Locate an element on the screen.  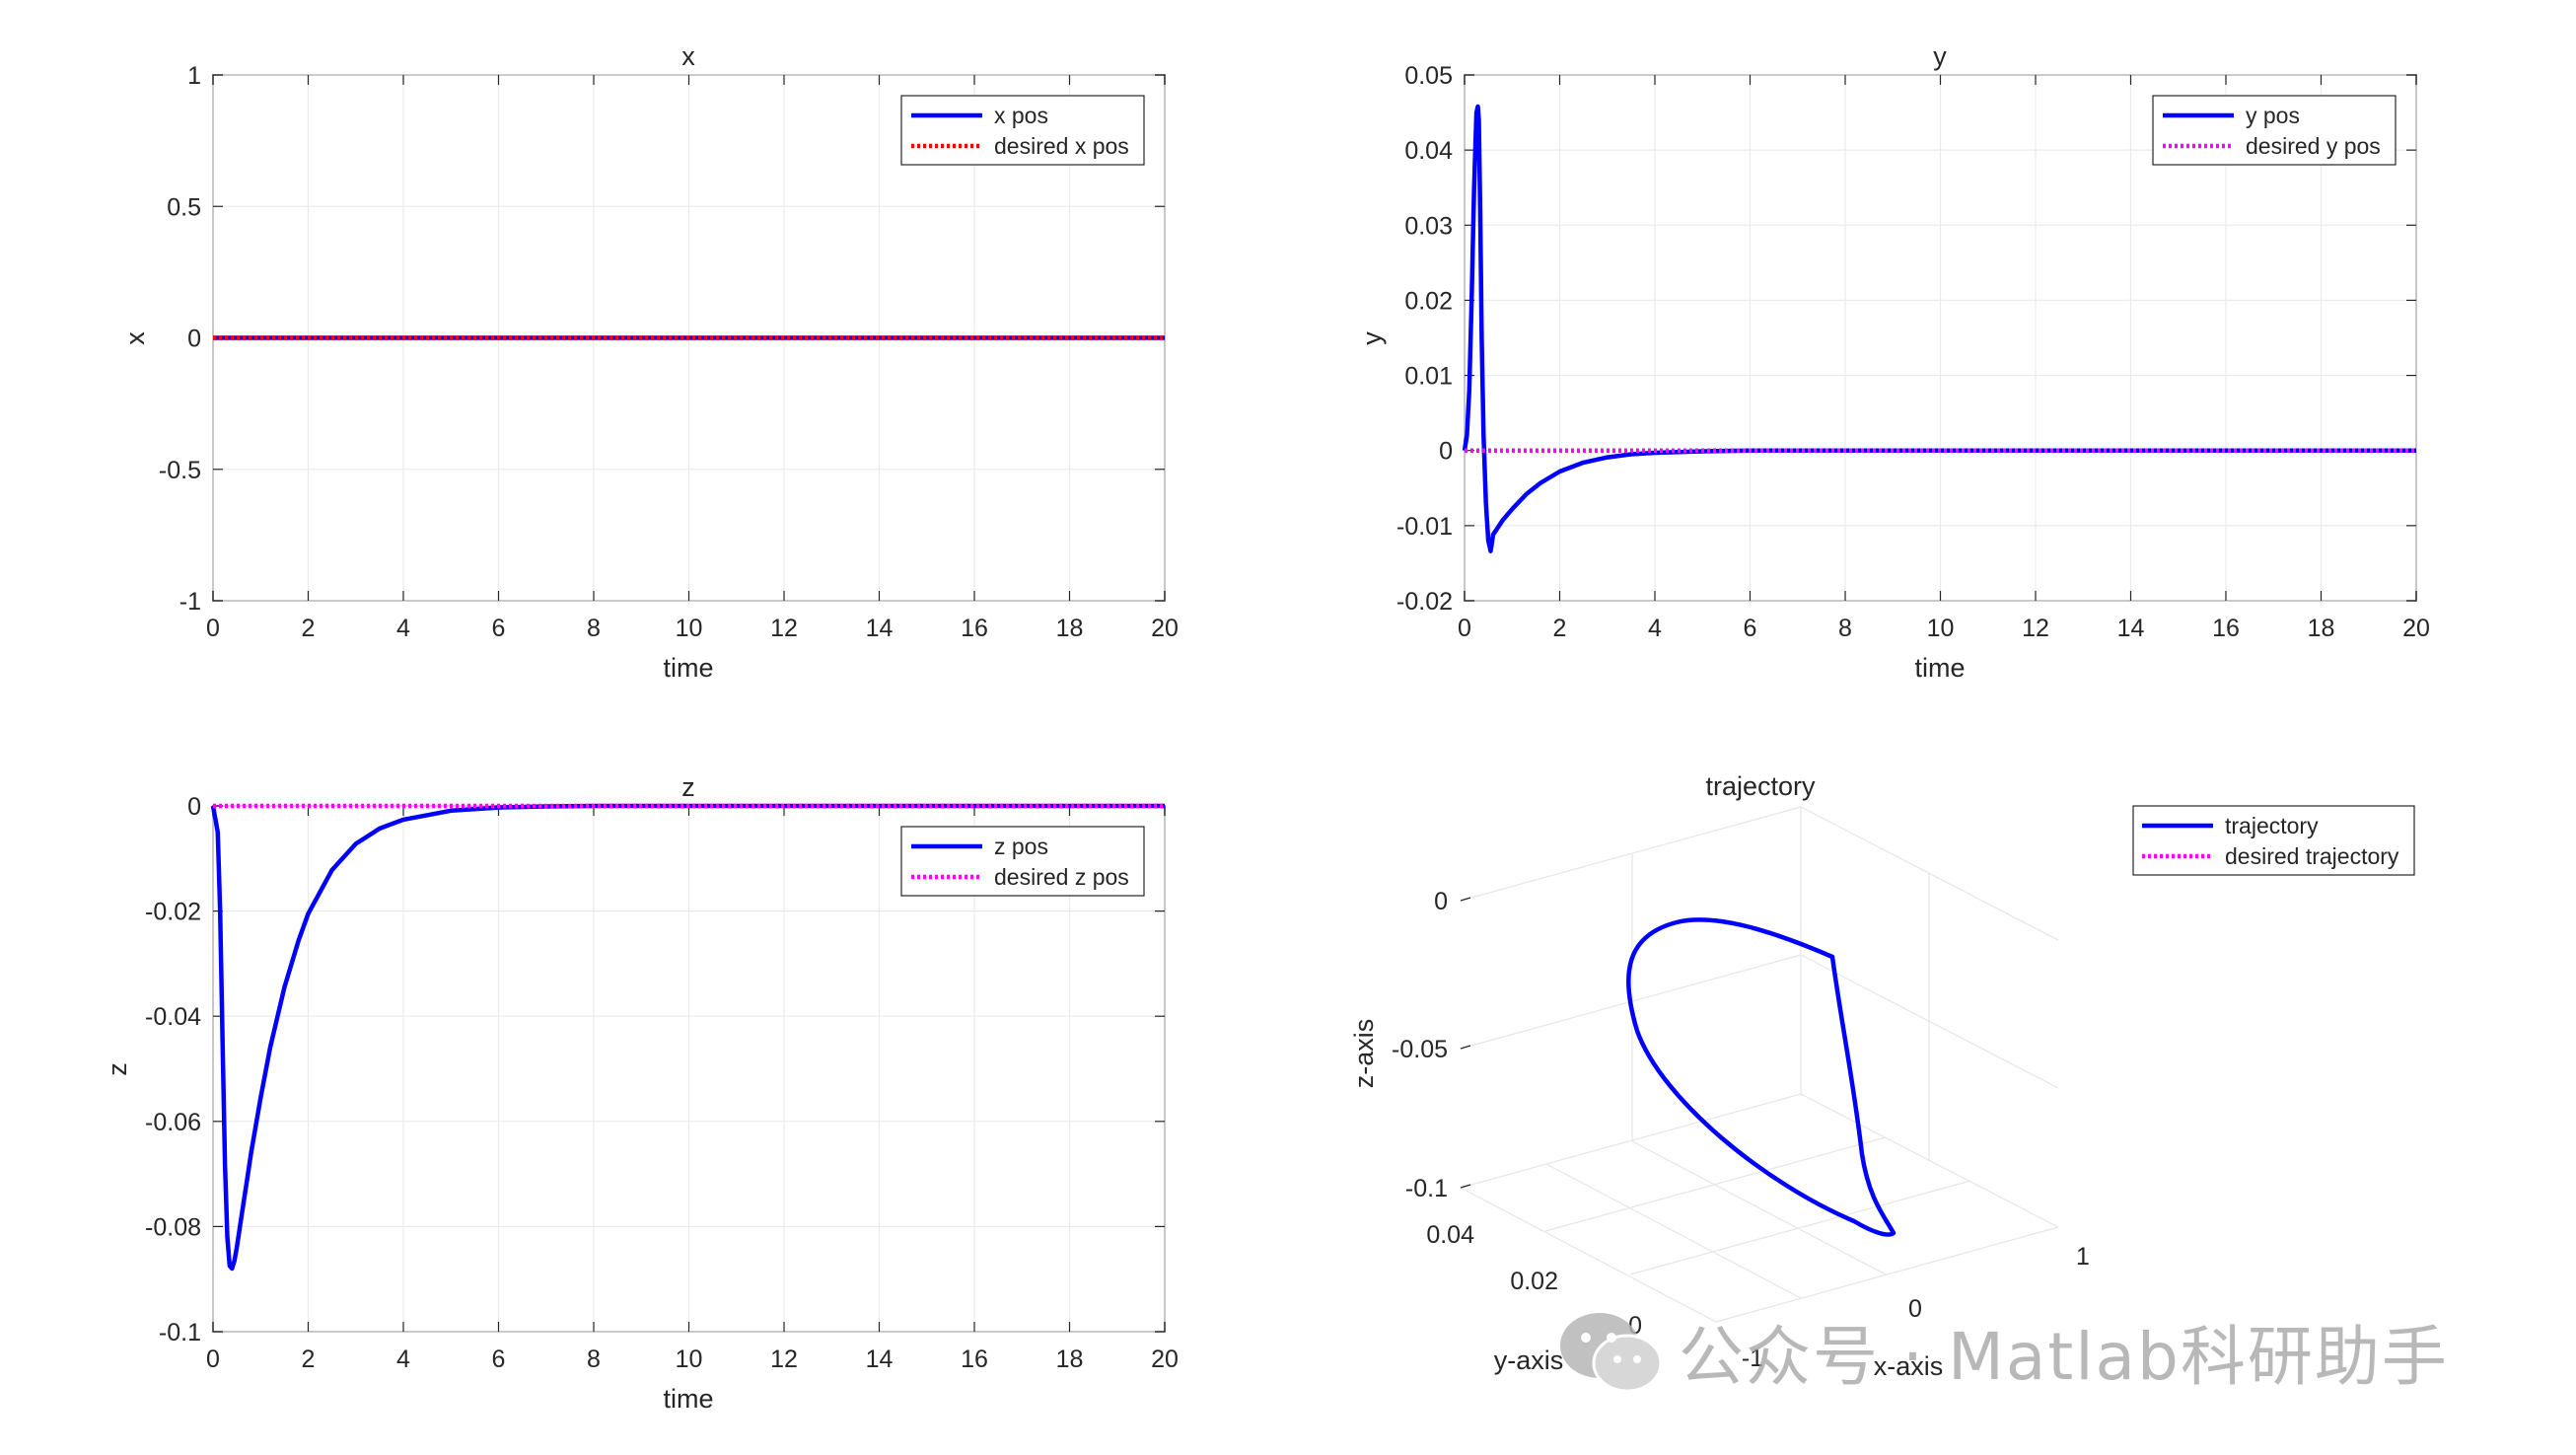
x-axis-label: x-axis is located at coordinates (1909, 1366).